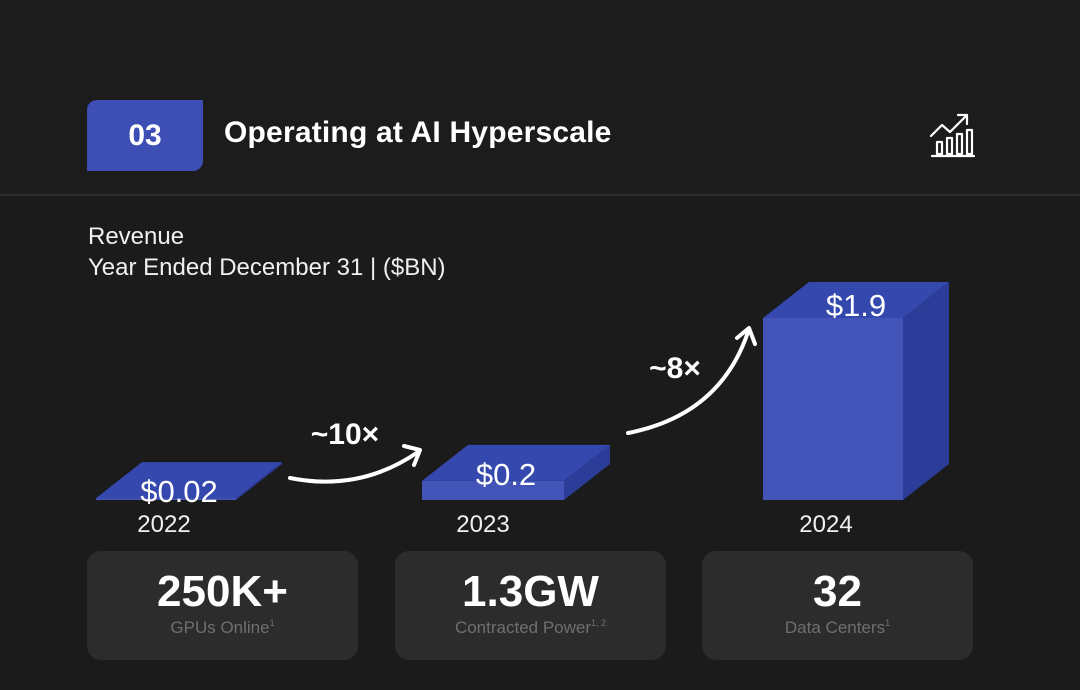  What do you see at coordinates (540, 195) in the screenshot?
I see `header-divider` at bounding box center [540, 195].